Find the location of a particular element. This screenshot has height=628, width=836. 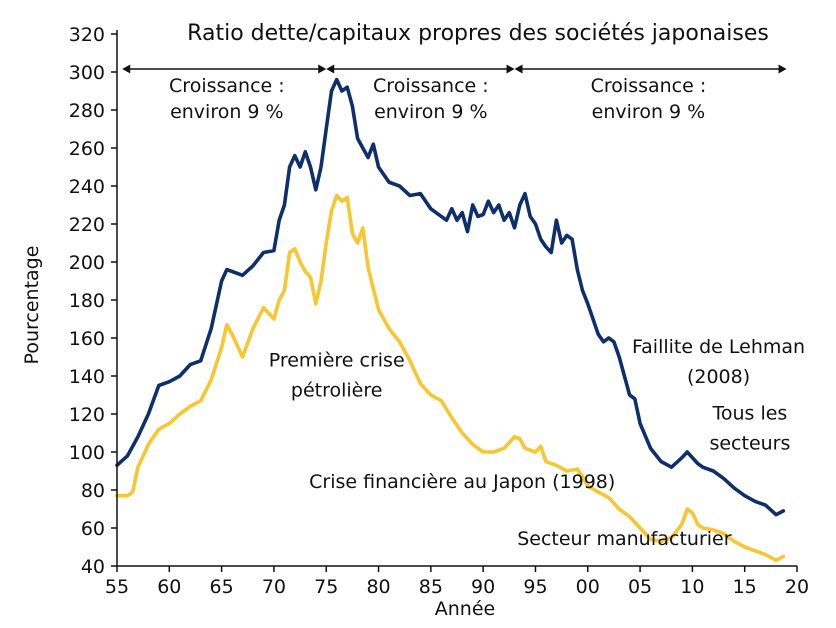

x-tick-label: 90 is located at coordinates (483, 587).